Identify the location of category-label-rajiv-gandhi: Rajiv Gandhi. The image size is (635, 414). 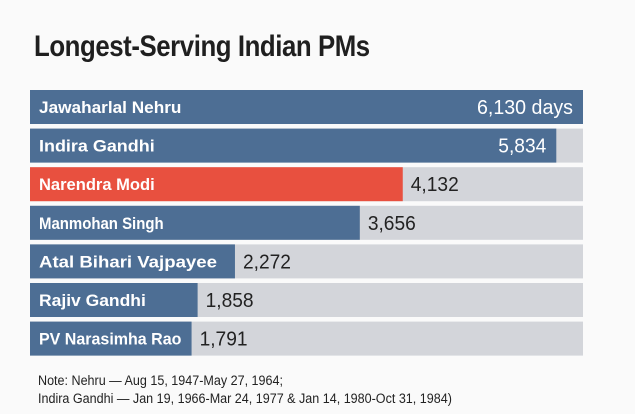
(92, 301).